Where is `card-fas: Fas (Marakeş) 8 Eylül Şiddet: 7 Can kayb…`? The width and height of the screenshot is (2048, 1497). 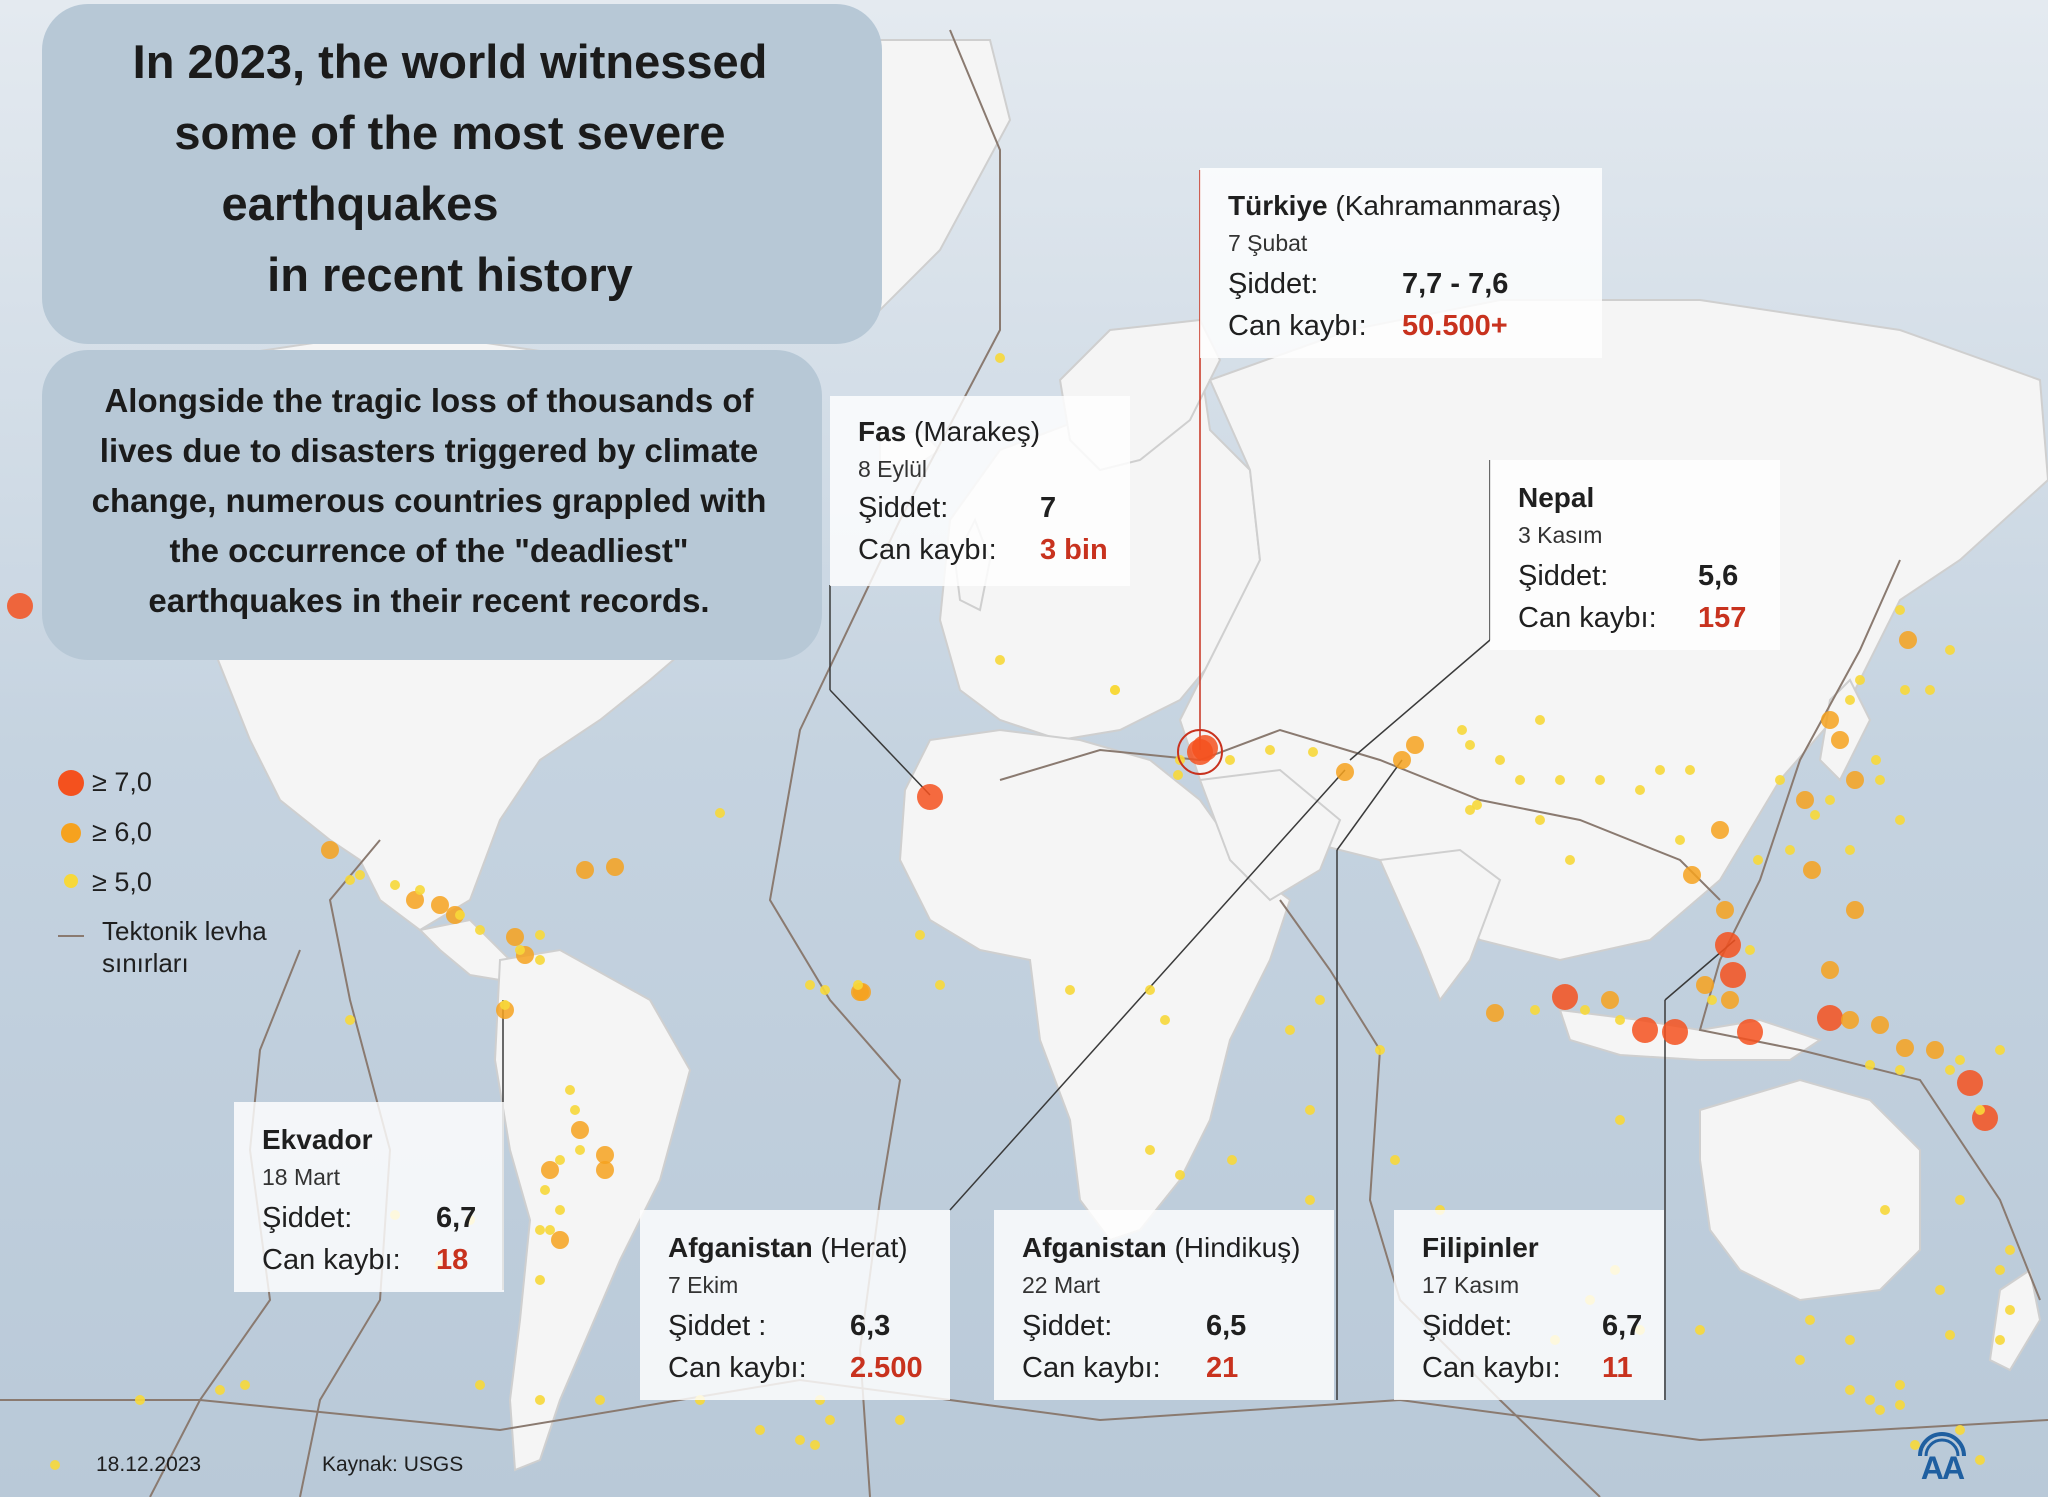 card-fas: Fas (Marakeş) 8 Eylül Şiddet: 7 Can kayb… is located at coordinates (980, 491).